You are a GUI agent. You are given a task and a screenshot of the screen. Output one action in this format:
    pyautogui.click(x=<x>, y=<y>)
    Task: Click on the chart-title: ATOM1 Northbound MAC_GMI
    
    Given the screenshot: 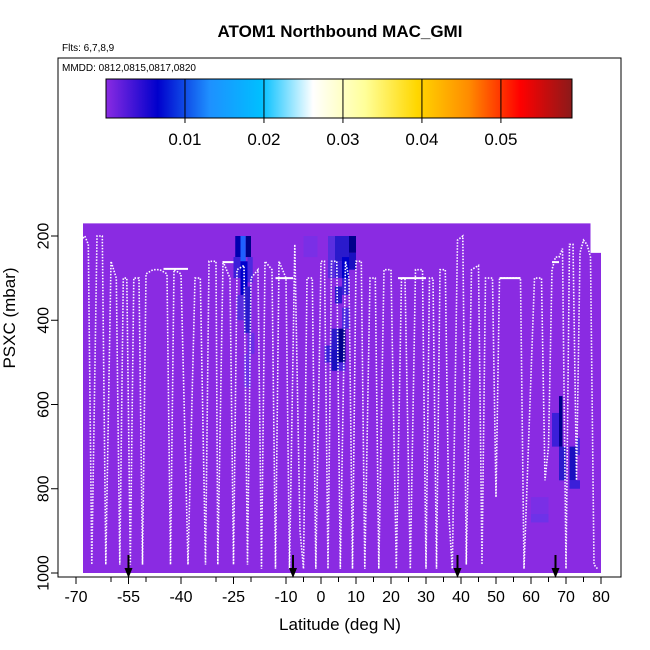 What is the action you would take?
    pyautogui.click(x=340, y=31)
    